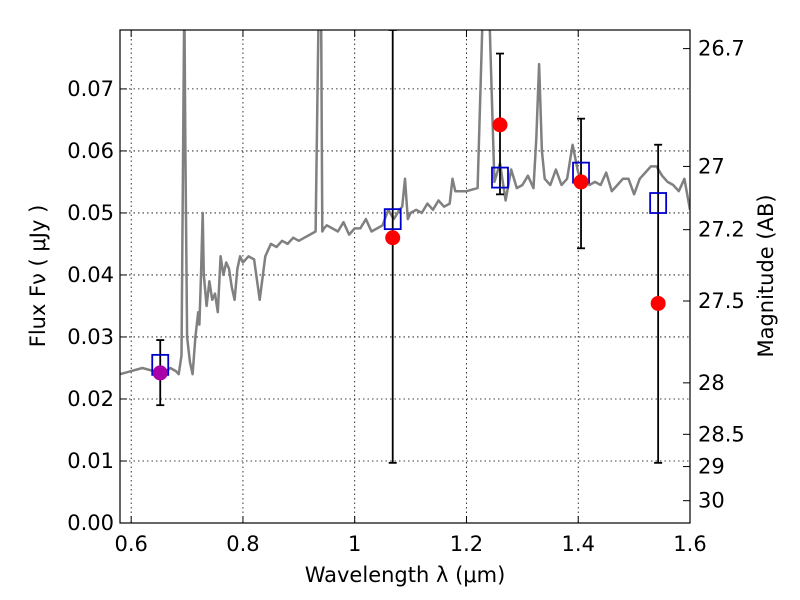 This screenshot has height=600, width=800. I want to click on mag-tick-label: 29, so click(711, 467).